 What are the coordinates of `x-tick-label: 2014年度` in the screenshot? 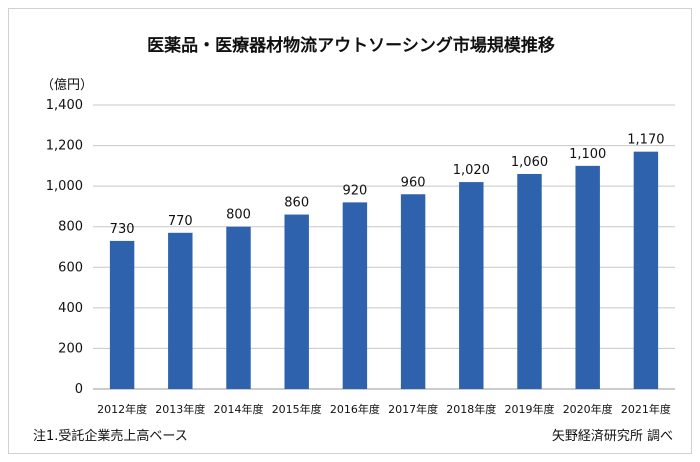 It's located at (239, 409).